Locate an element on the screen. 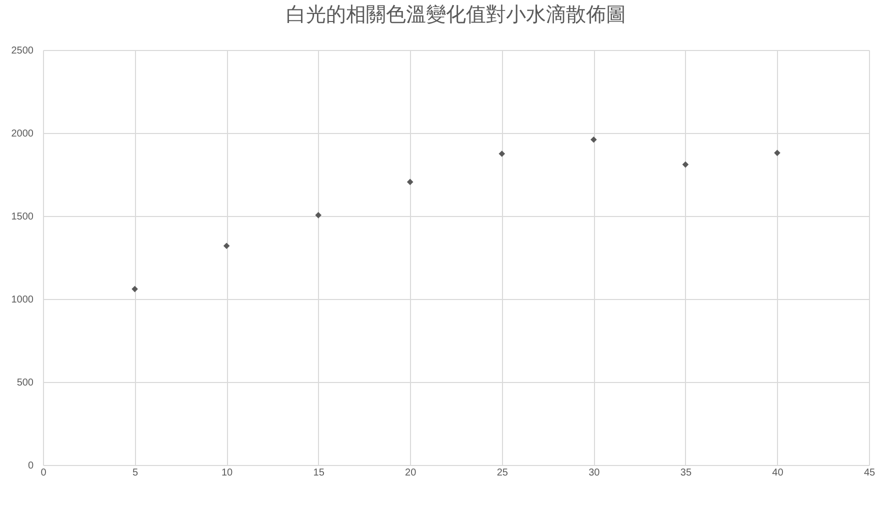  y-tick-label: 2500 is located at coordinates (22, 51).